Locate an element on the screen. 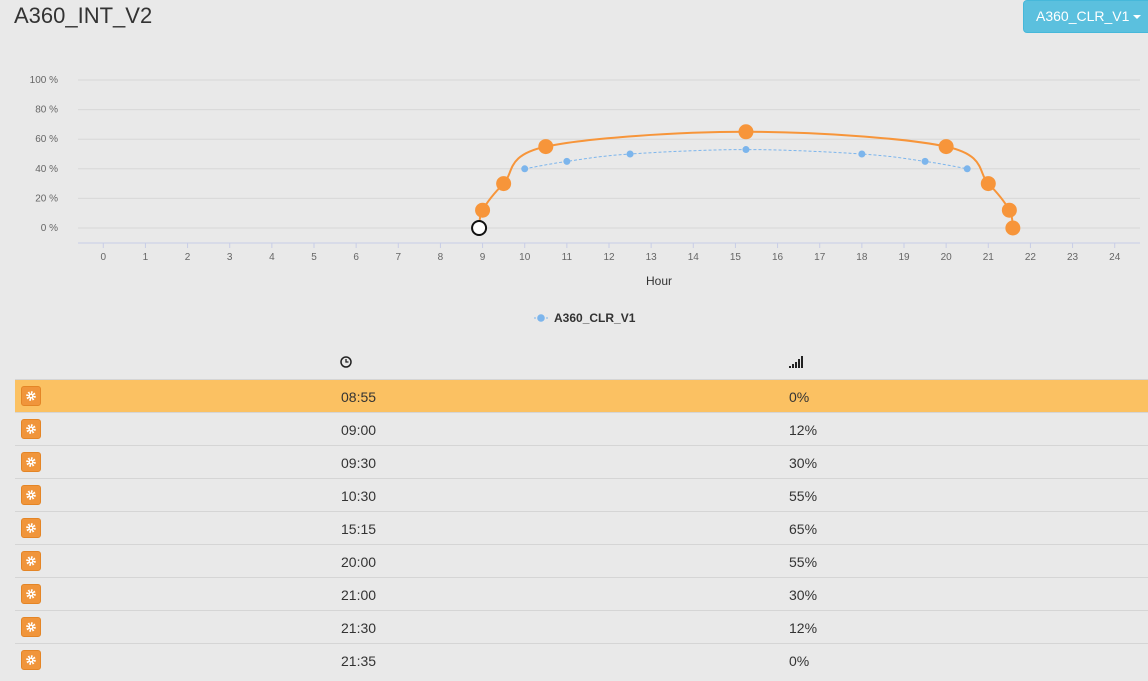 This screenshot has height=681, width=1148. table-row: 09:00 12% is located at coordinates (581, 428).